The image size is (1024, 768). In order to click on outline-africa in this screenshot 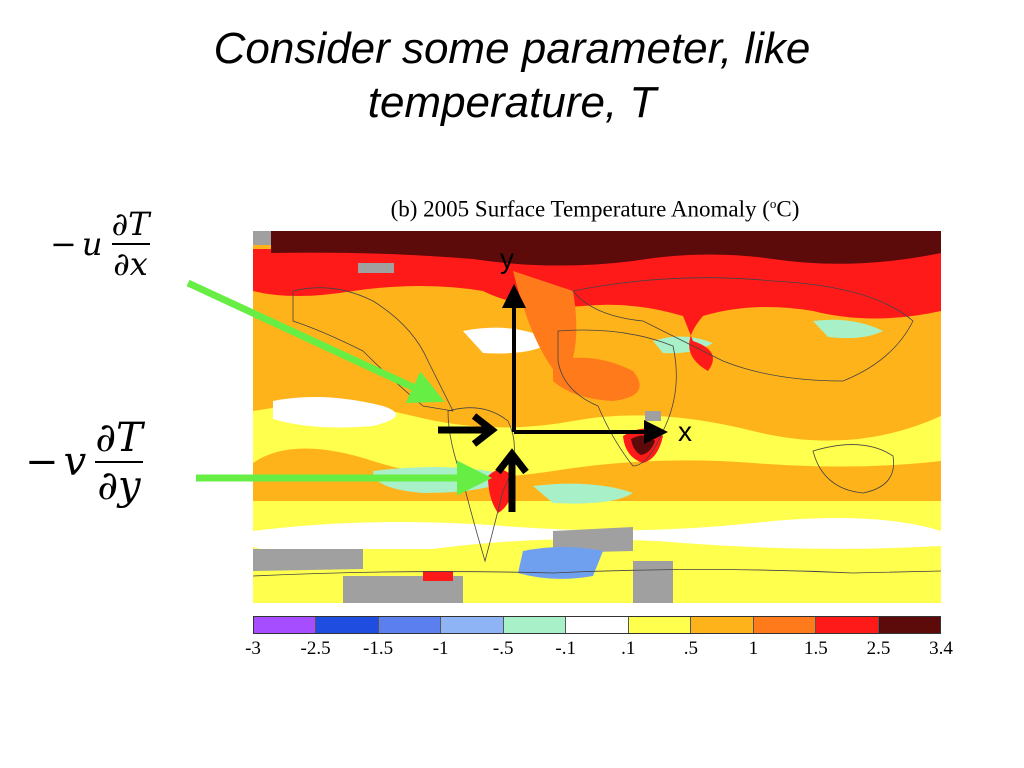, I will do `click(617, 398)`.